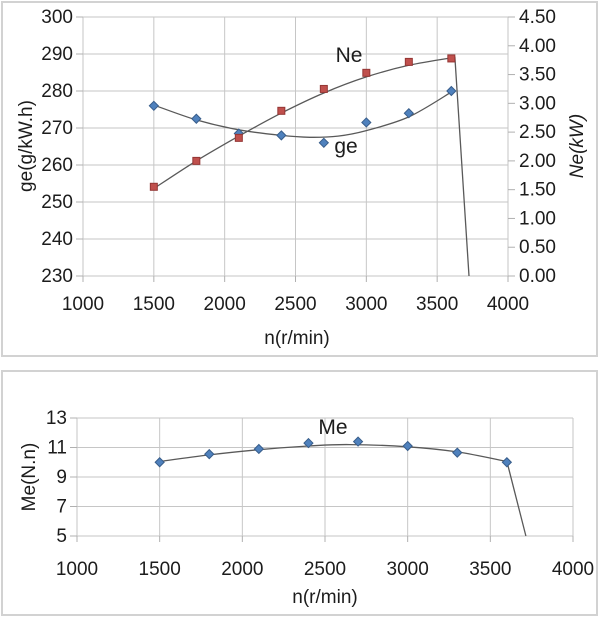 This screenshot has width=600, height=619. What do you see at coordinates (537, 103) in the screenshot?
I see `y-right-tick-label: 3.00` at bounding box center [537, 103].